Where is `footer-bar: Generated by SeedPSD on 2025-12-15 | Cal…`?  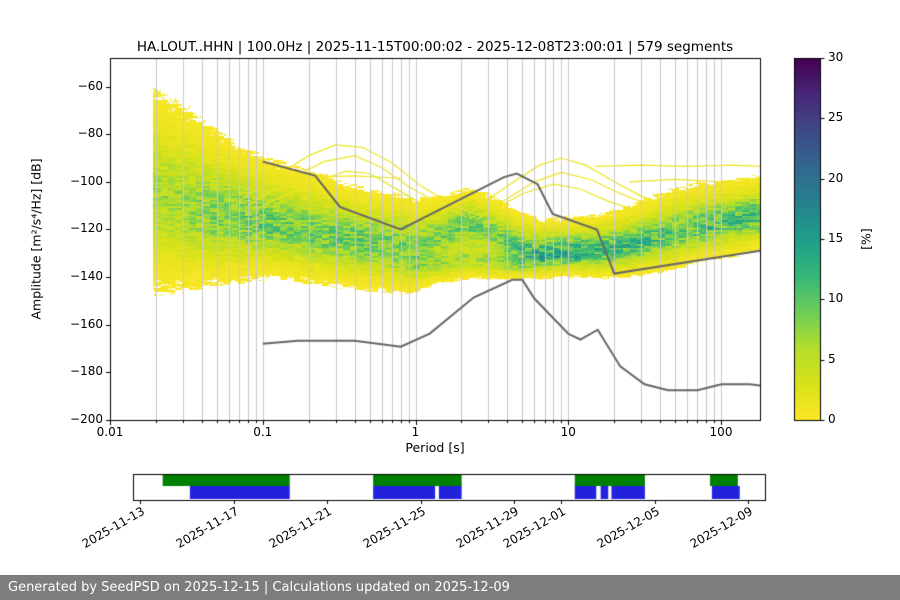
footer-bar: Generated by SeedPSD on 2025-12-15 | Cal… is located at coordinates (450, 587).